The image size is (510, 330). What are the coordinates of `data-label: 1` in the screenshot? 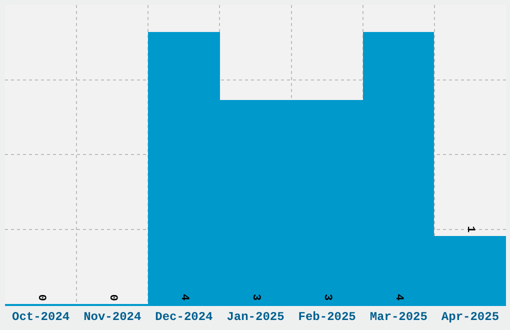 It's located at (470, 229).